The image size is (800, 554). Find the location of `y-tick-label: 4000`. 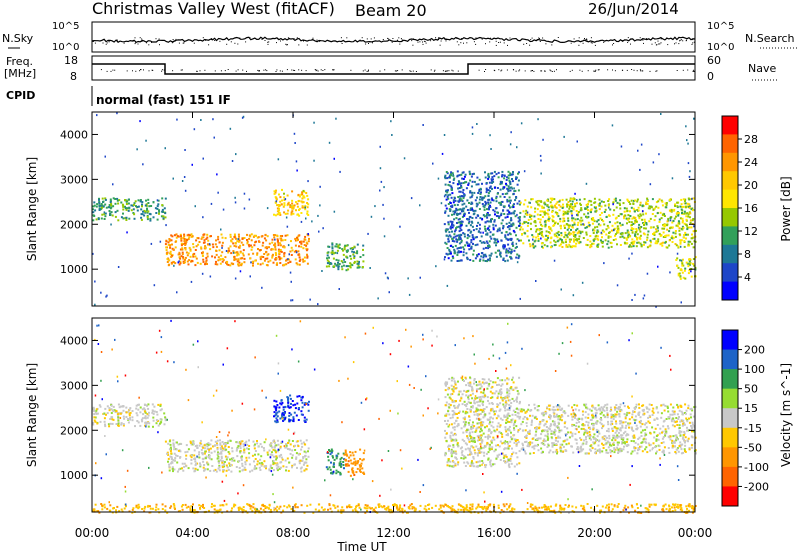

y-tick-label: 4000 is located at coordinates (74, 134).